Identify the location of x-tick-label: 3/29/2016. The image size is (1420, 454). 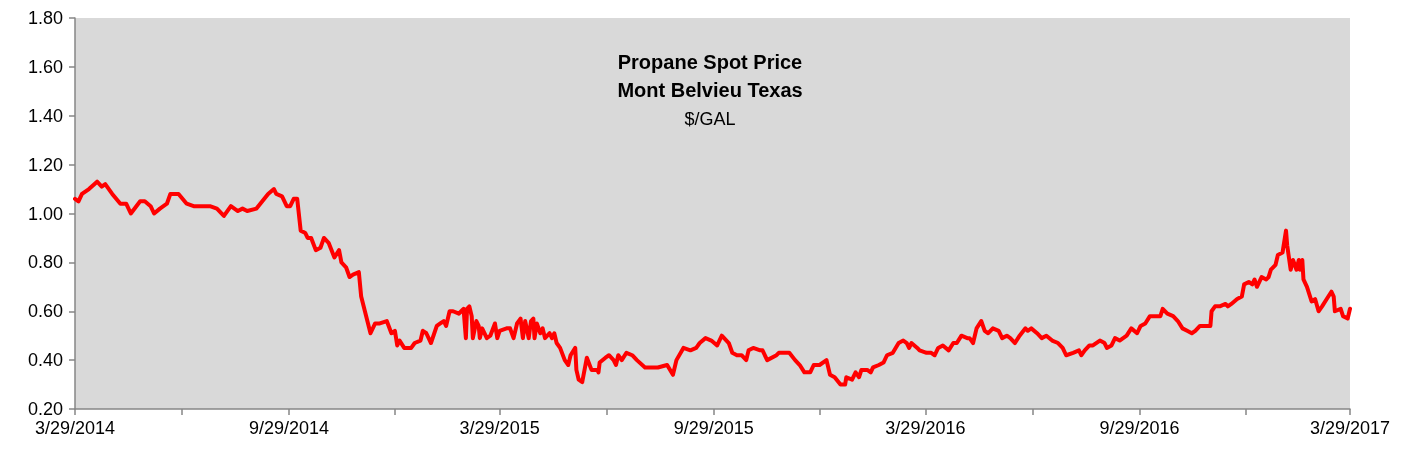
(925, 428).